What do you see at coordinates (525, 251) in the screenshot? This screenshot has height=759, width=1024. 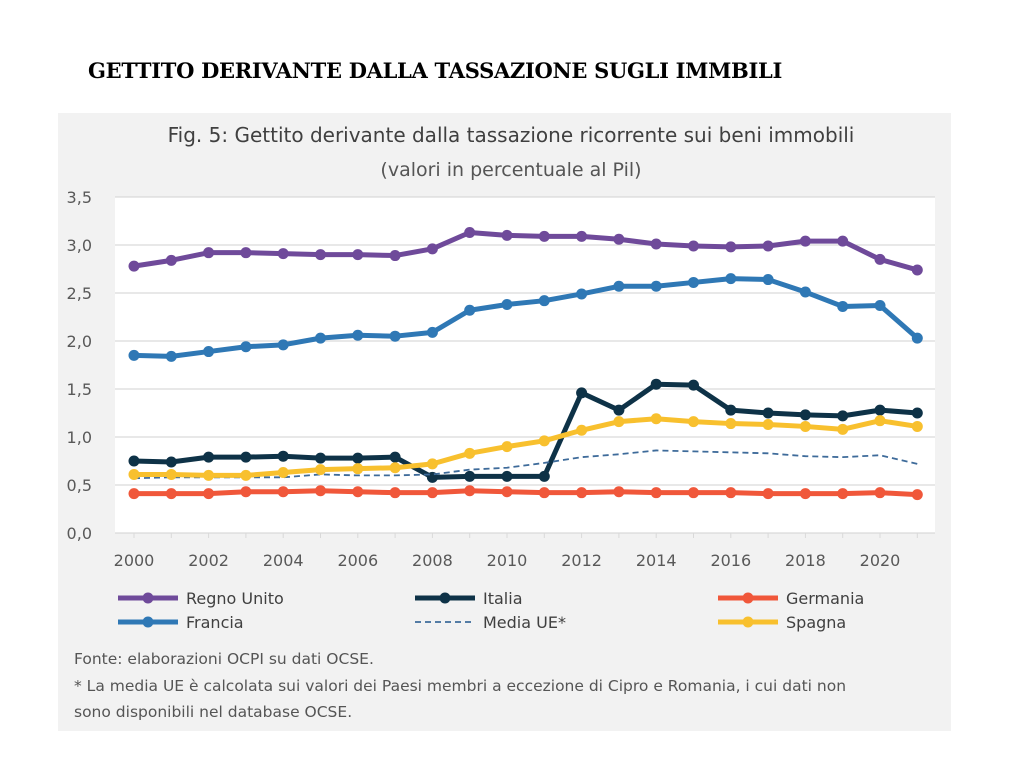 I see `series-line-regno-unito` at bounding box center [525, 251].